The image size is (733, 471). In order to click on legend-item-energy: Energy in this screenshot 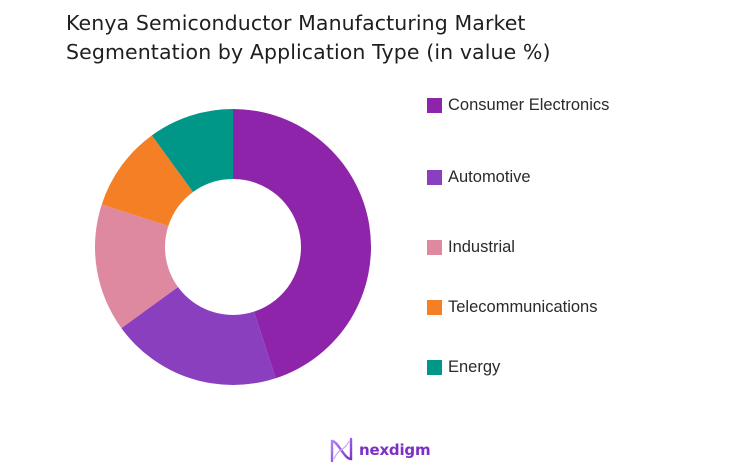, I will do `click(463, 367)`.